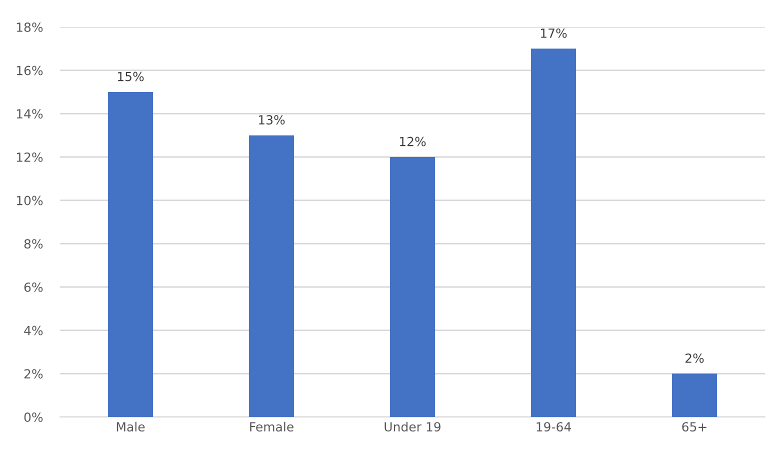  What do you see at coordinates (33, 244) in the screenshot?
I see `y-tick-label: 8%` at bounding box center [33, 244].